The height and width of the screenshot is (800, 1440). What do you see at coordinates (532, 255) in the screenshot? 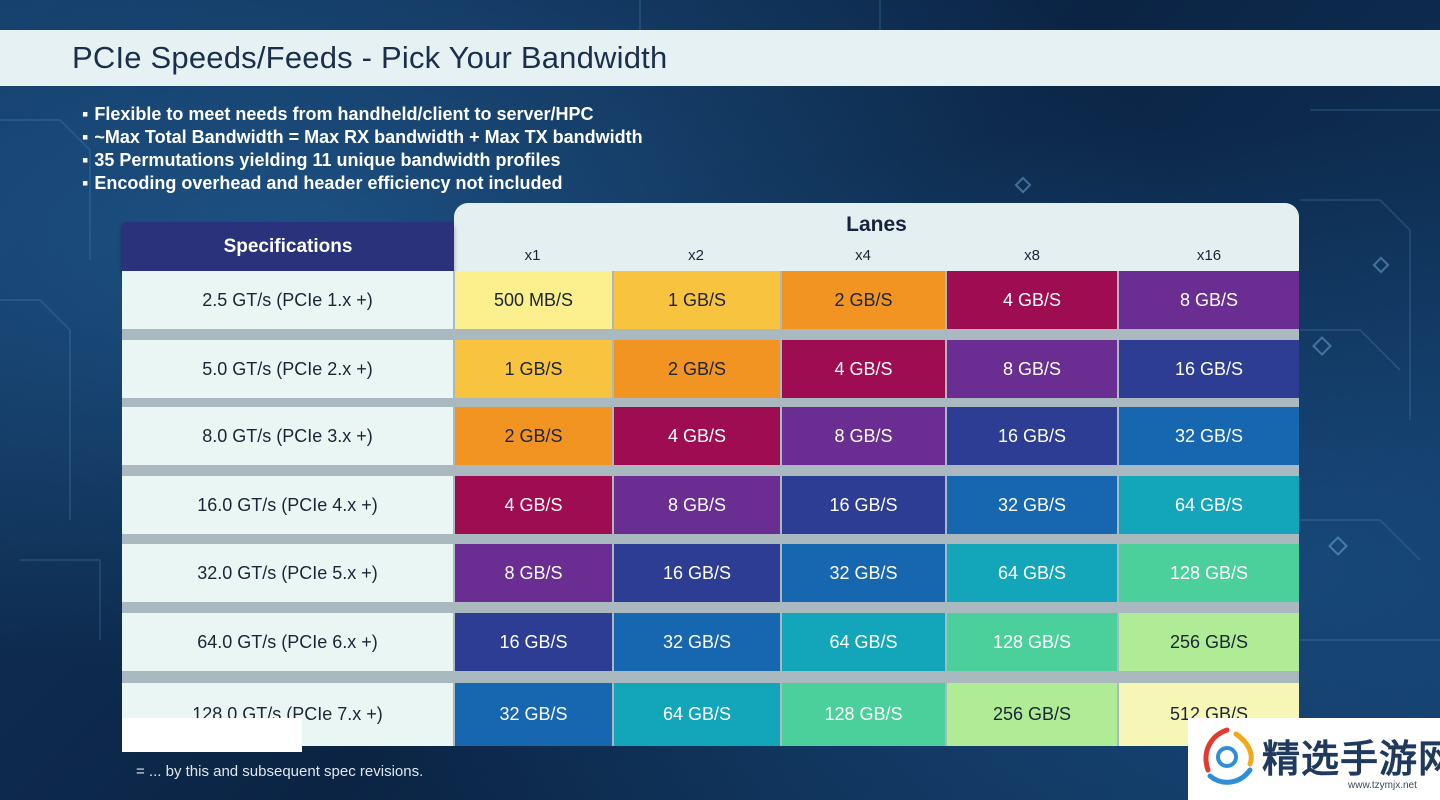
I see `lane-header-x1: x1` at bounding box center [532, 255].